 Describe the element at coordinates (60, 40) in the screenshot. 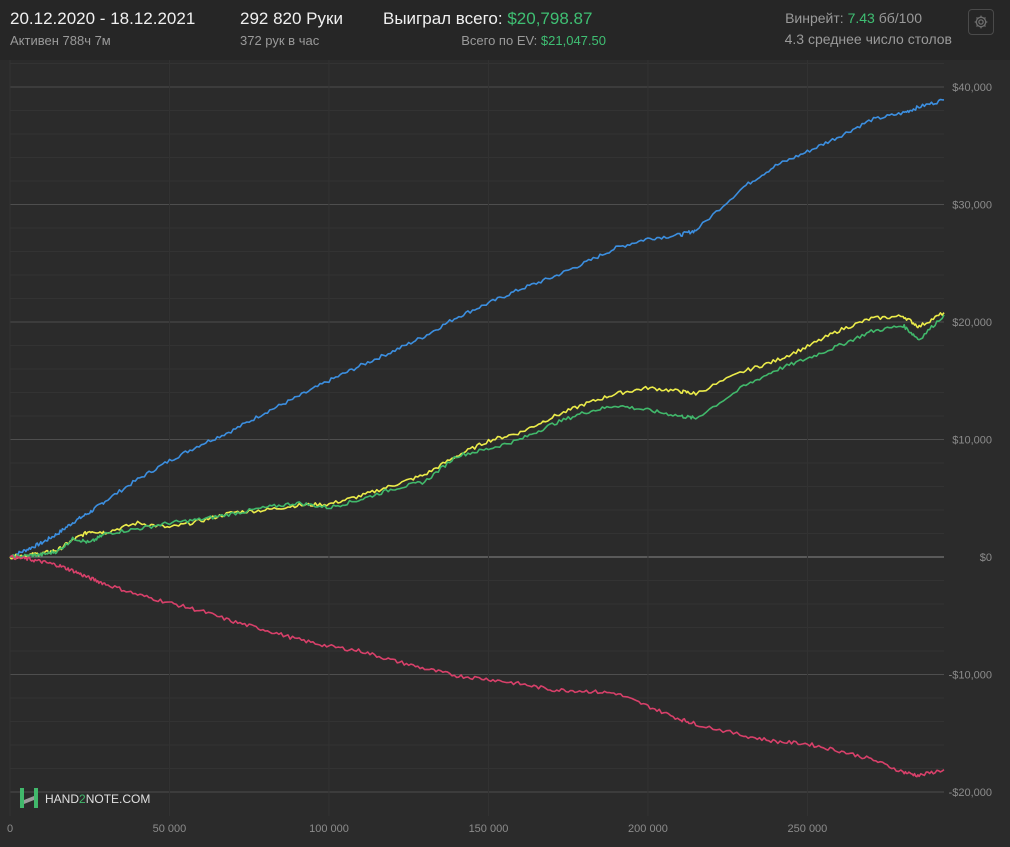

I see `active-time: Активен 788ч 7м` at that location.